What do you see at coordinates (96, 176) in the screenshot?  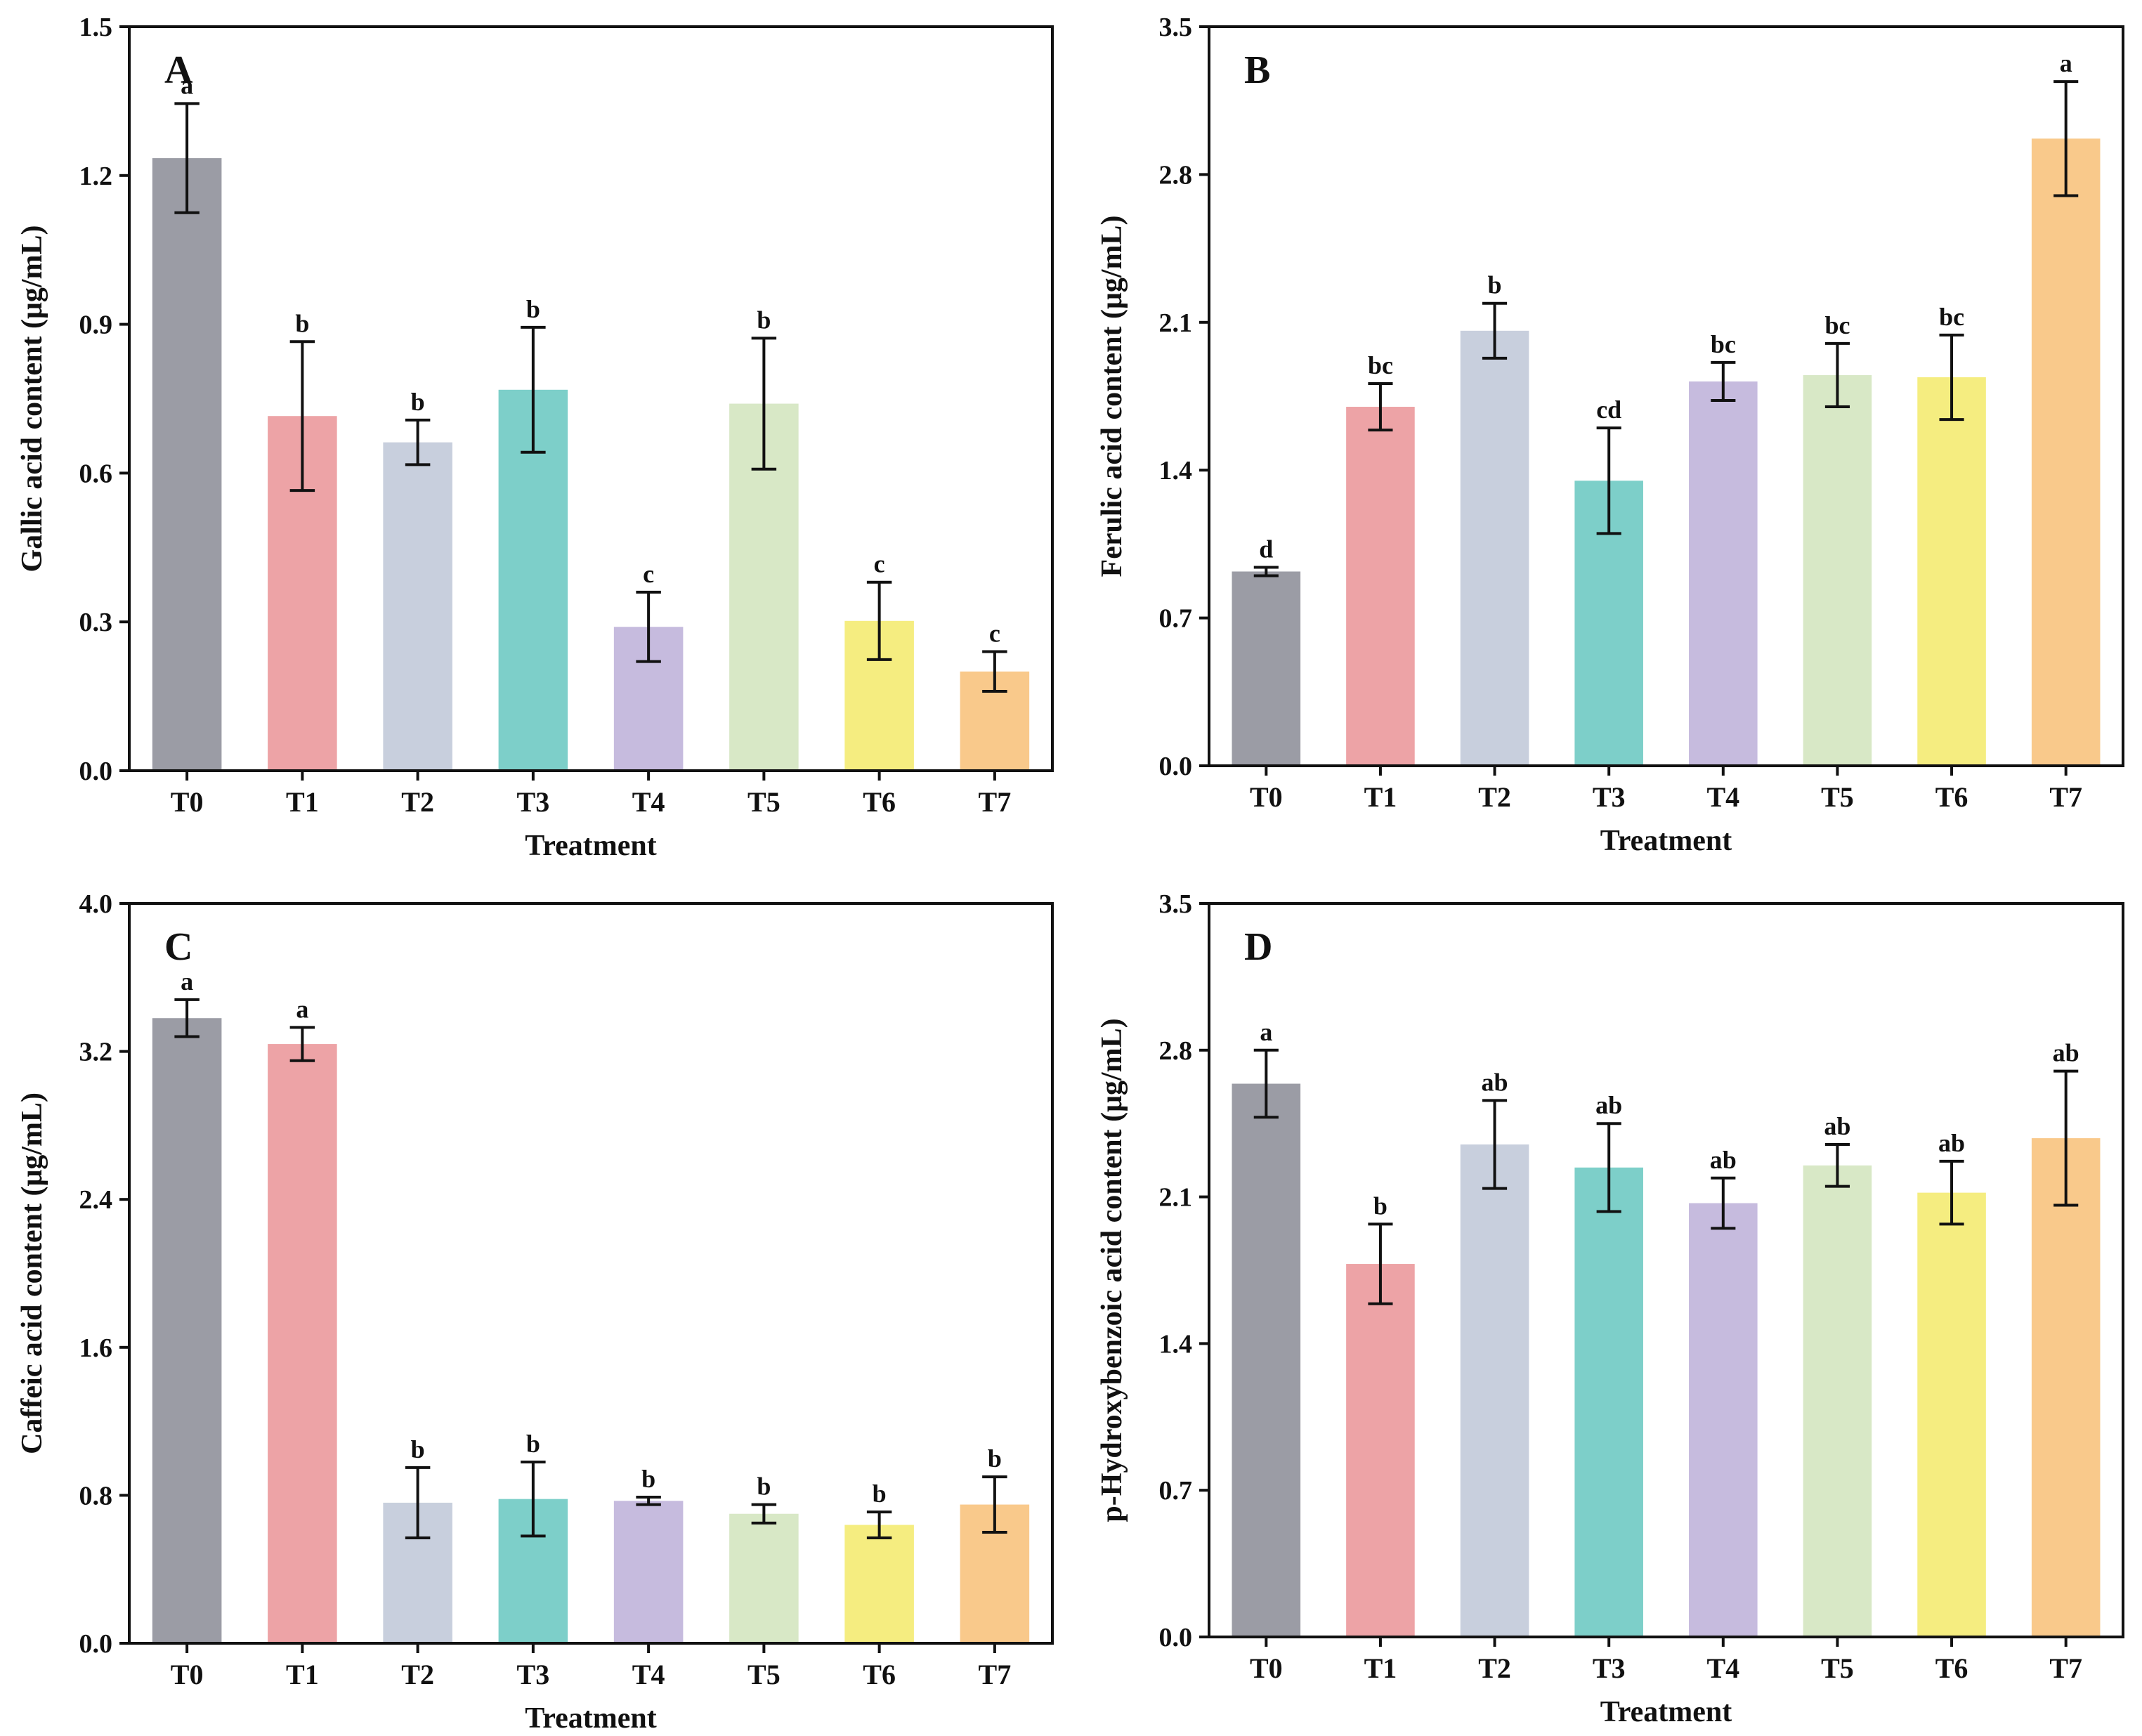 I see `y-tick-label: 1.2` at bounding box center [96, 176].